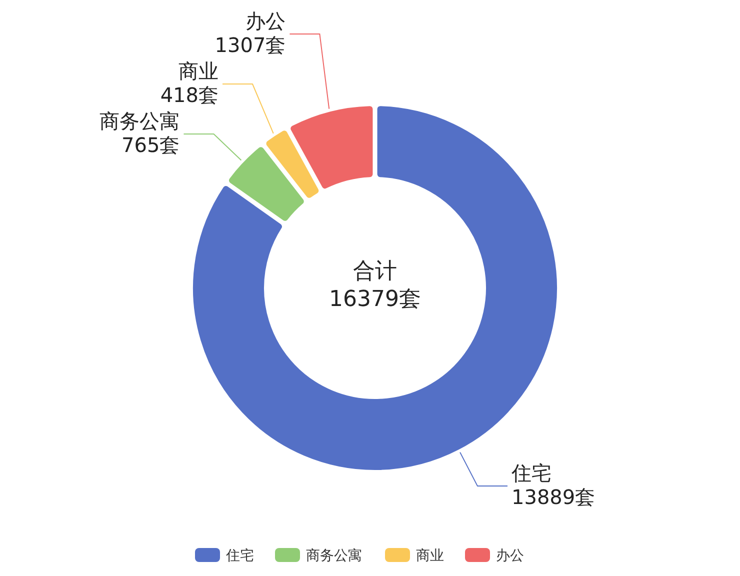 The width and height of the screenshot is (740, 576). I want to click on text: 16379套, so click(375, 299).